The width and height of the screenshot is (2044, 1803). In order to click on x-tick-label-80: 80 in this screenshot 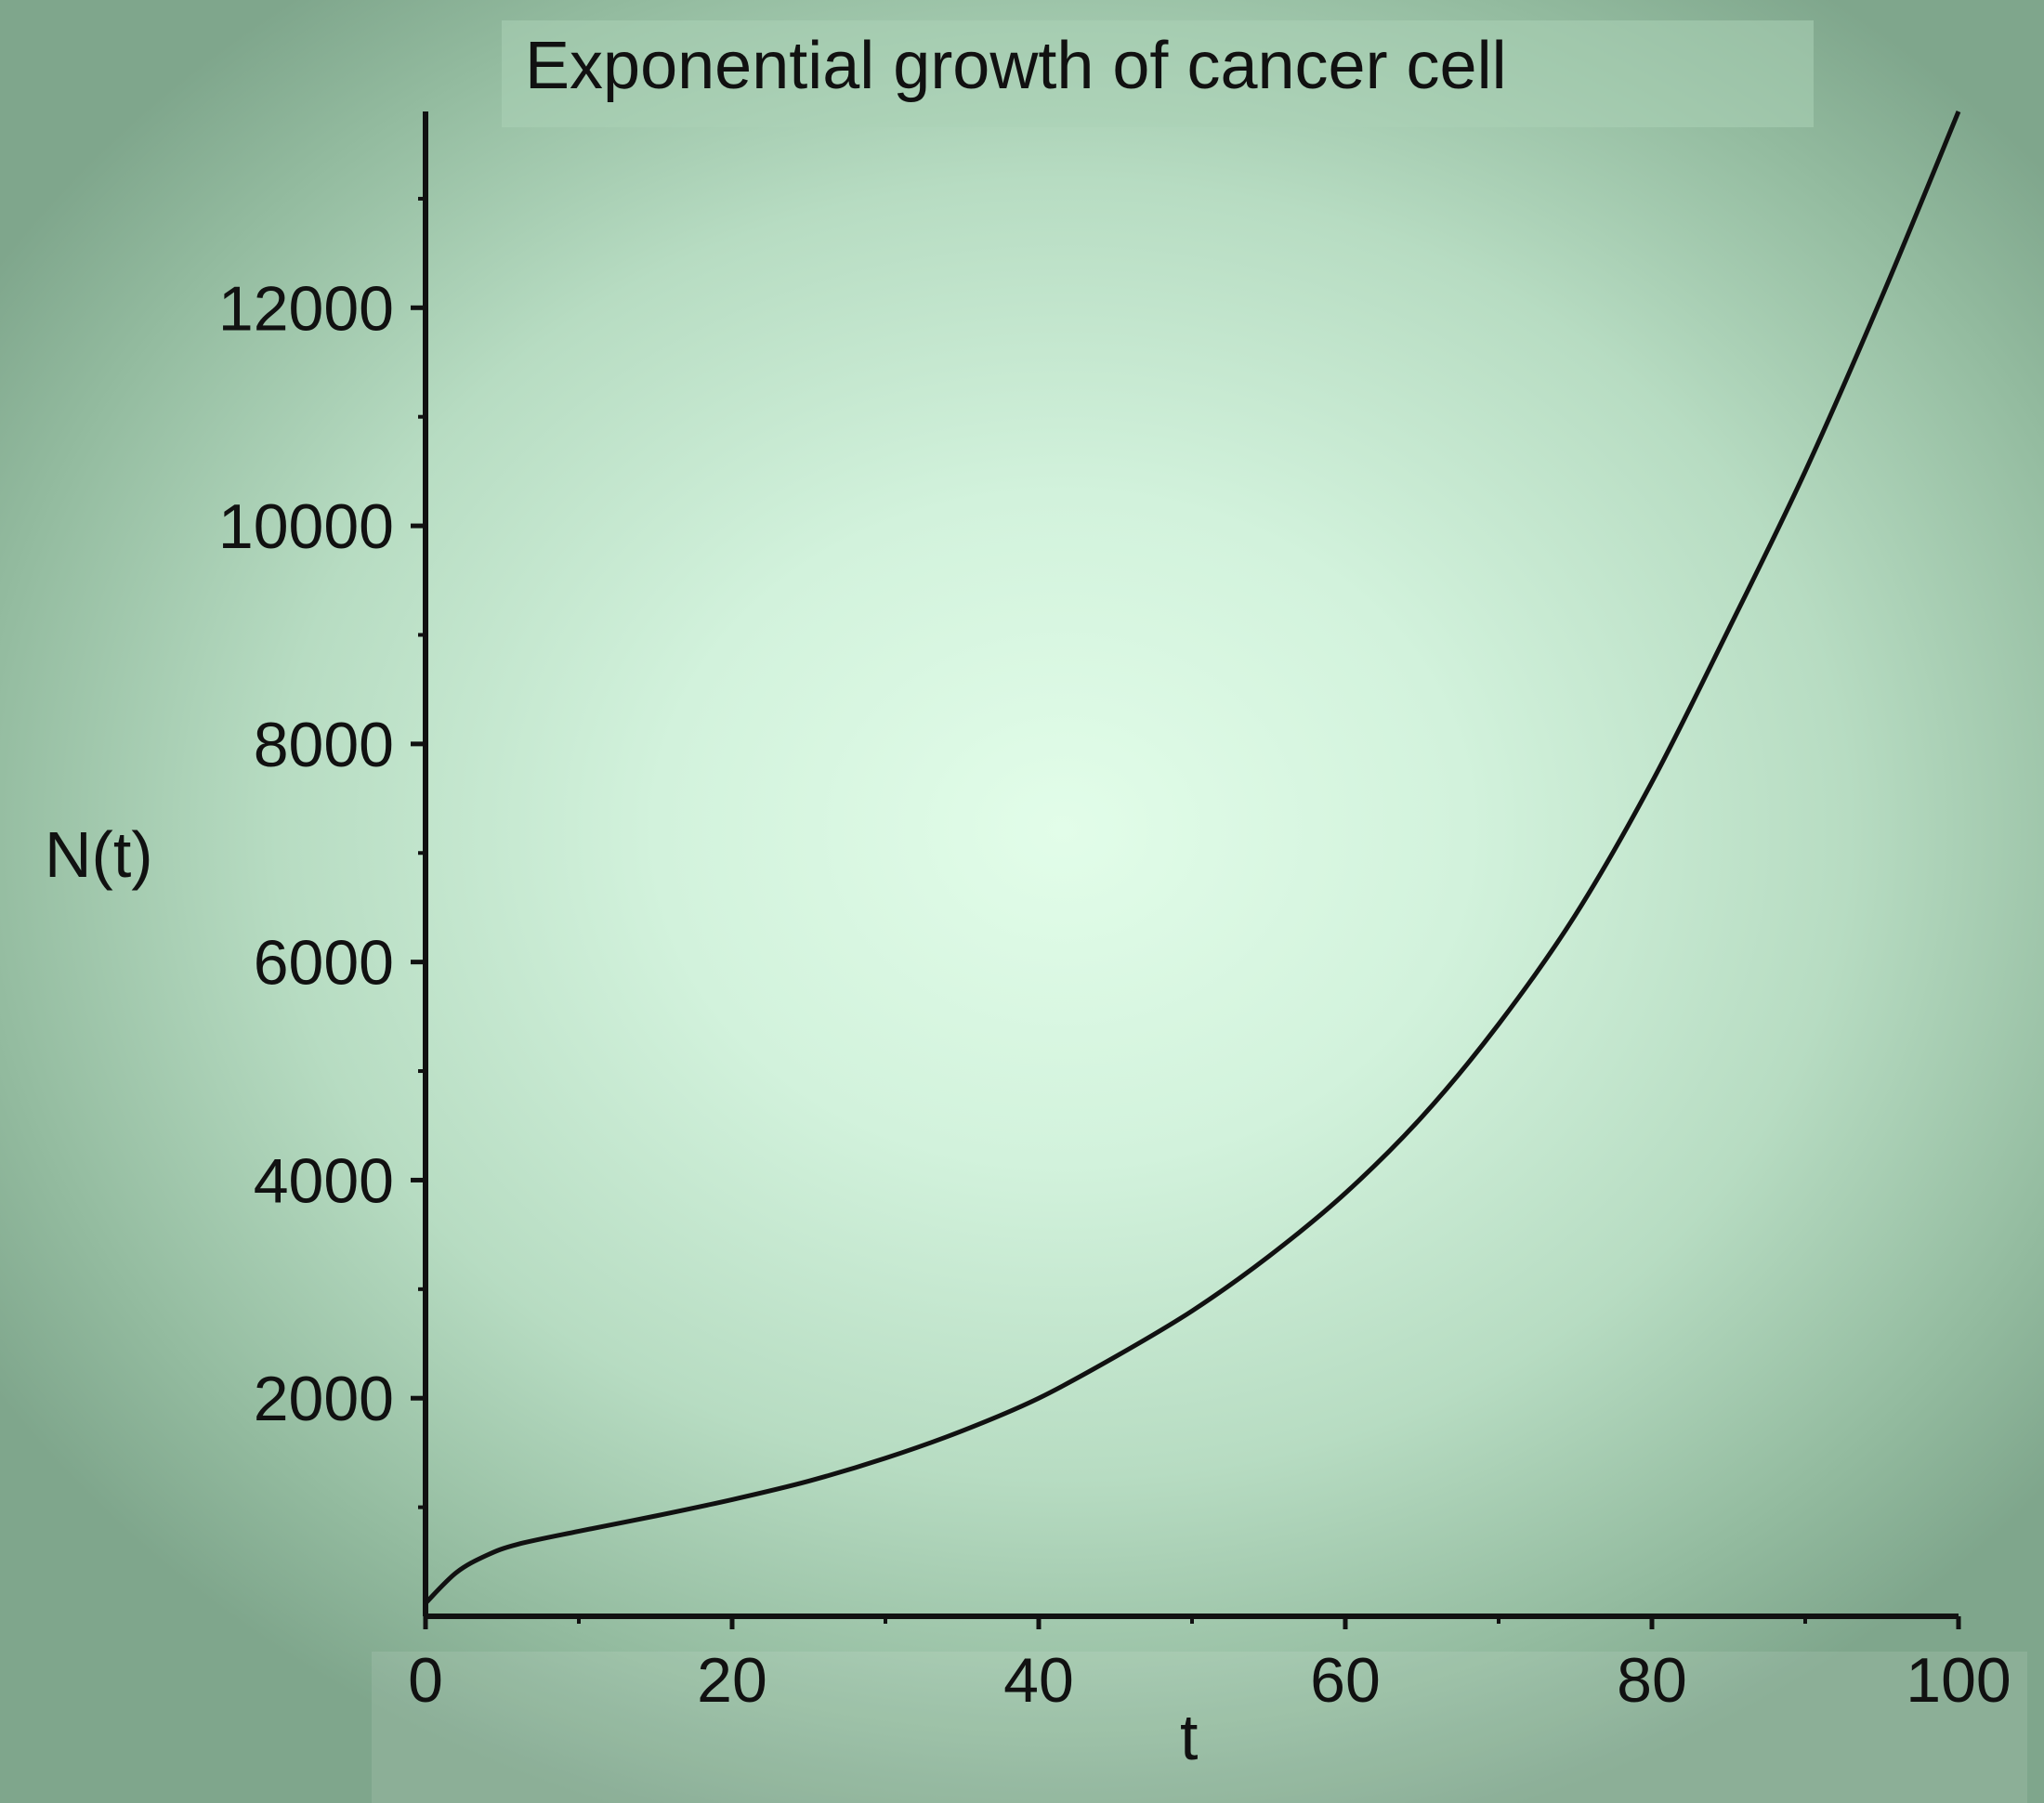, I will do `click(1652, 1680)`.